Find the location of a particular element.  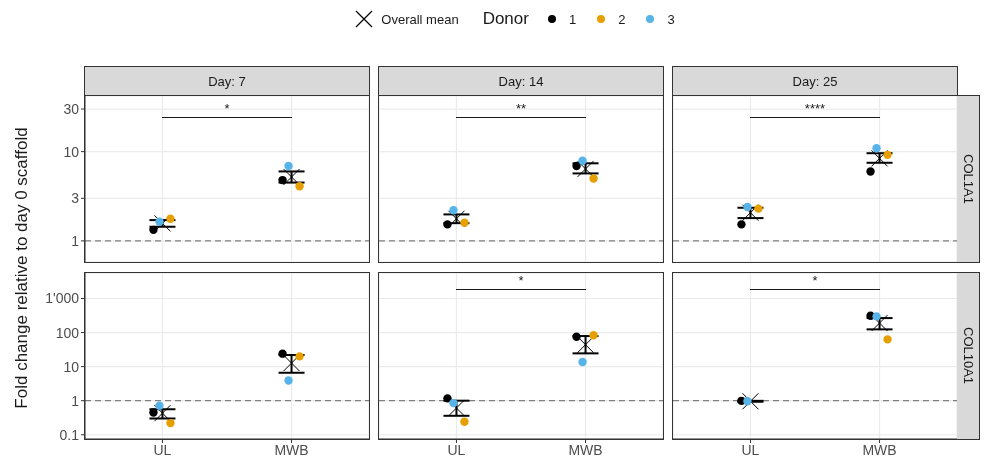

y-tick-label: 0.1 is located at coordinates (69, 434).